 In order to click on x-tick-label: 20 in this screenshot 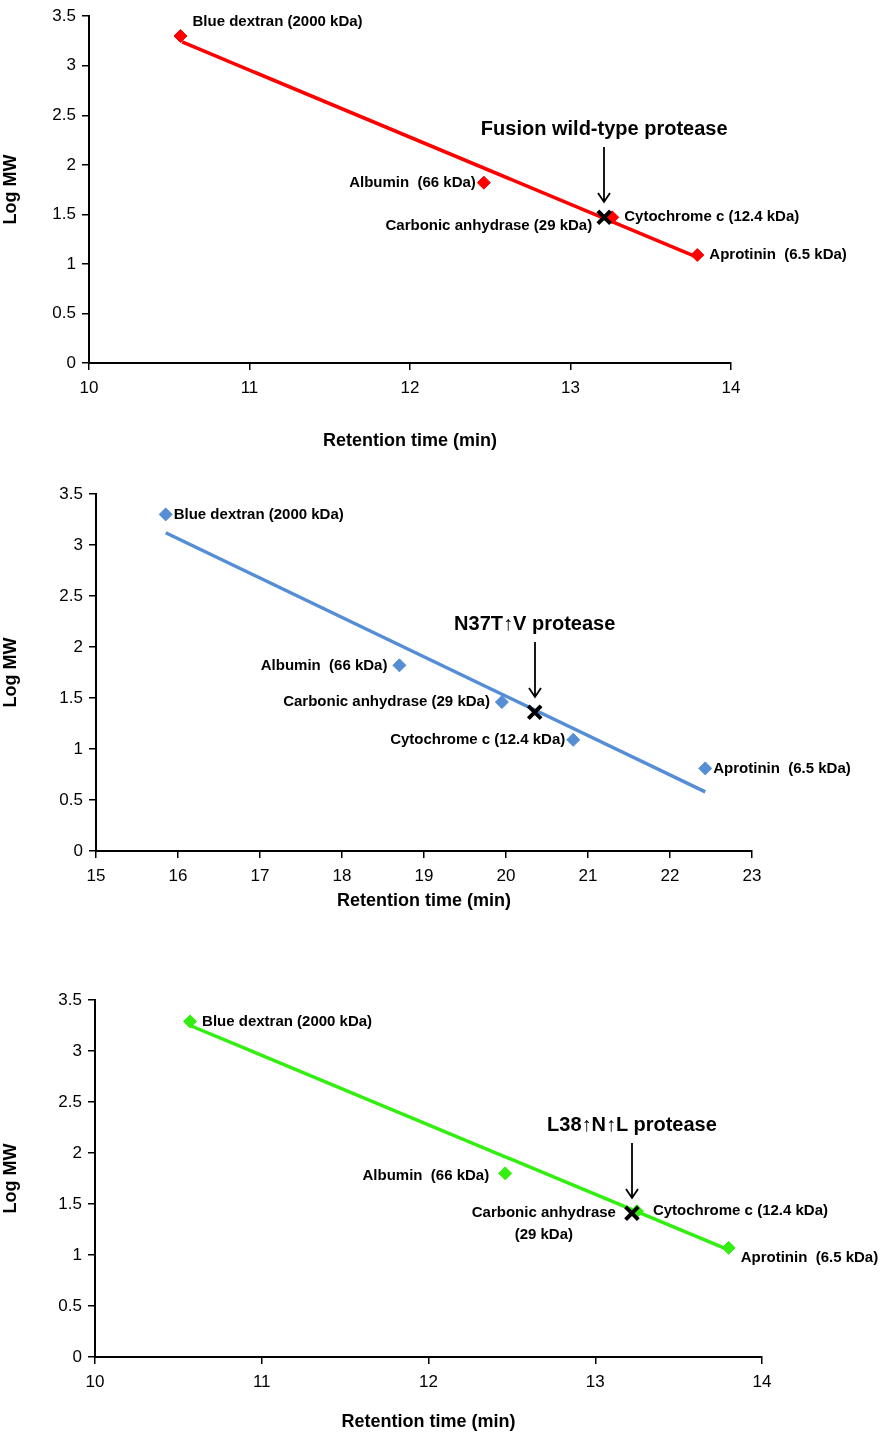, I will do `click(506, 875)`.